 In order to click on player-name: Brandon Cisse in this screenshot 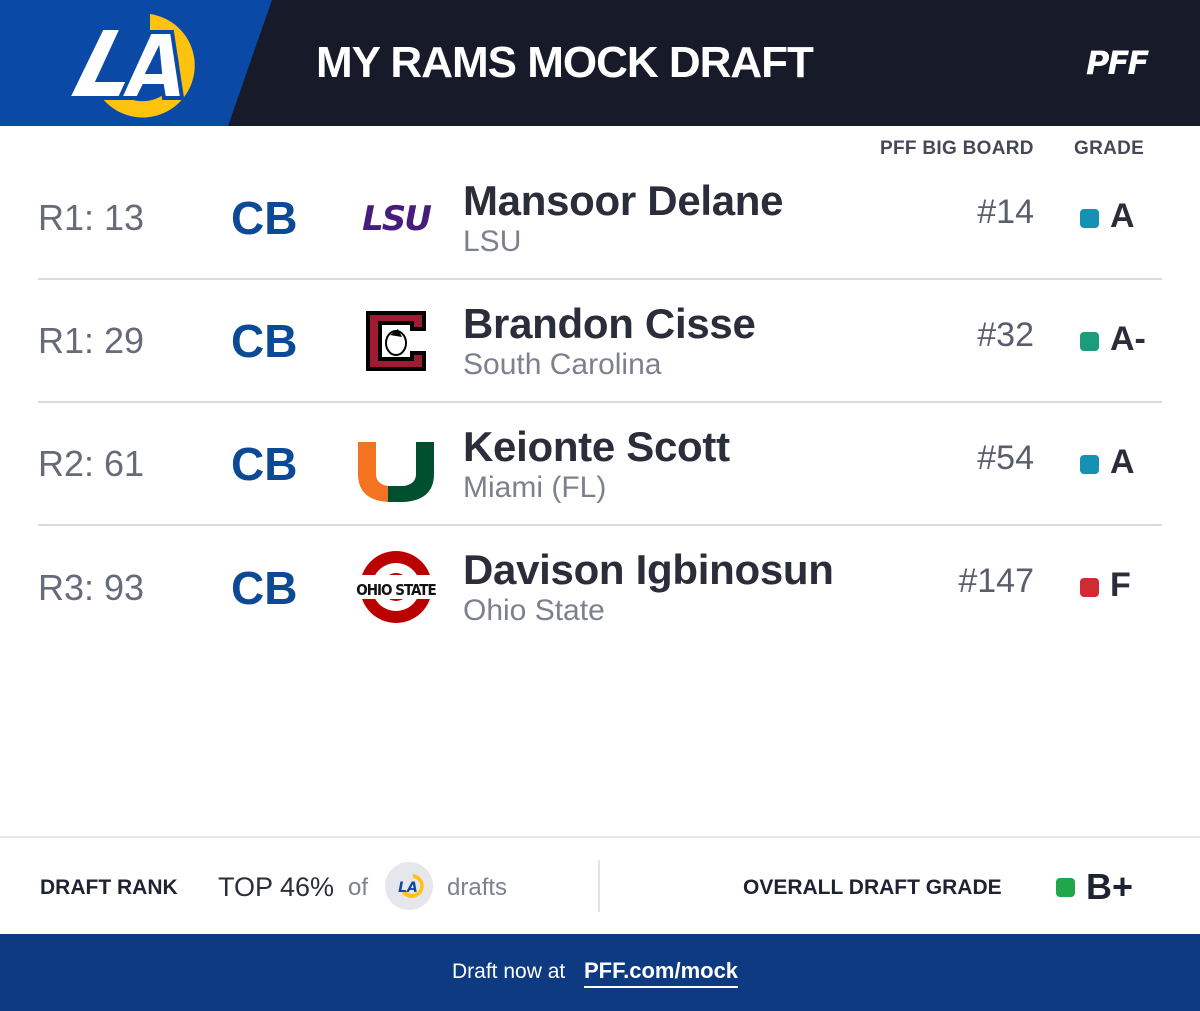, I will do `click(609, 323)`.